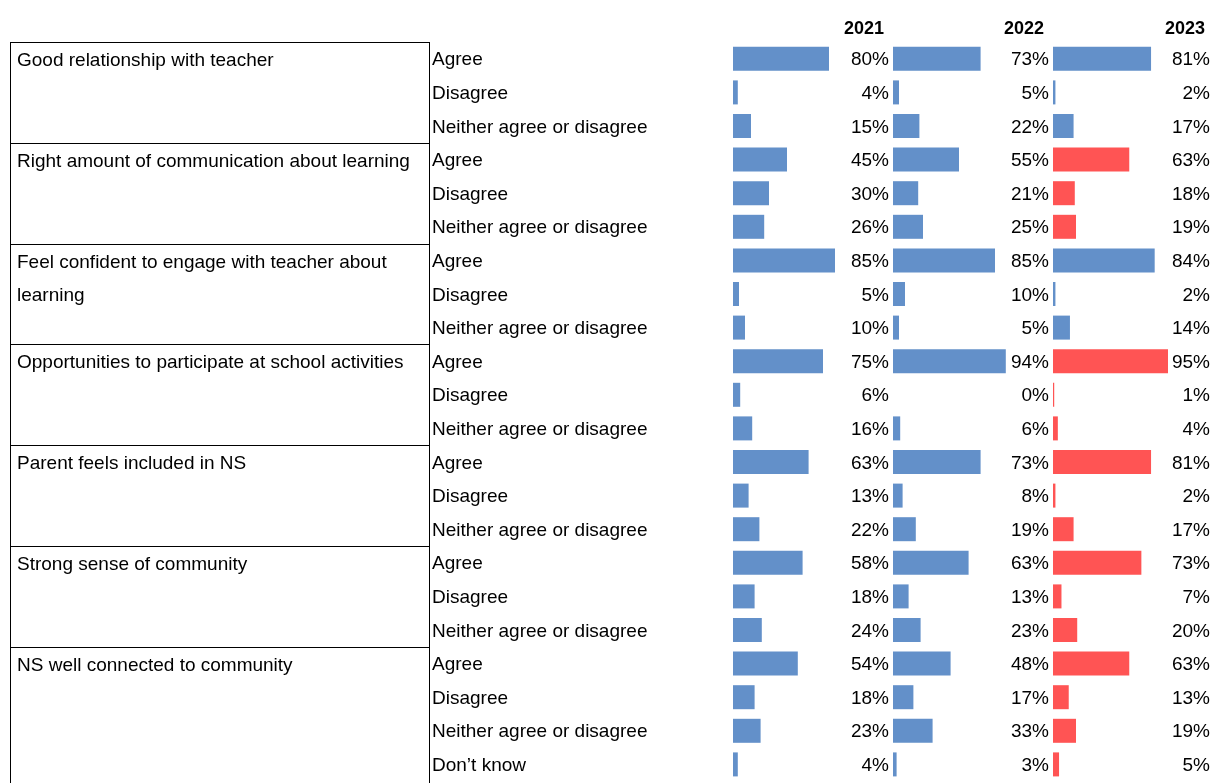 The width and height of the screenshot is (1214, 783). What do you see at coordinates (870, 126) in the screenshot?
I see `data-label: 15%` at bounding box center [870, 126].